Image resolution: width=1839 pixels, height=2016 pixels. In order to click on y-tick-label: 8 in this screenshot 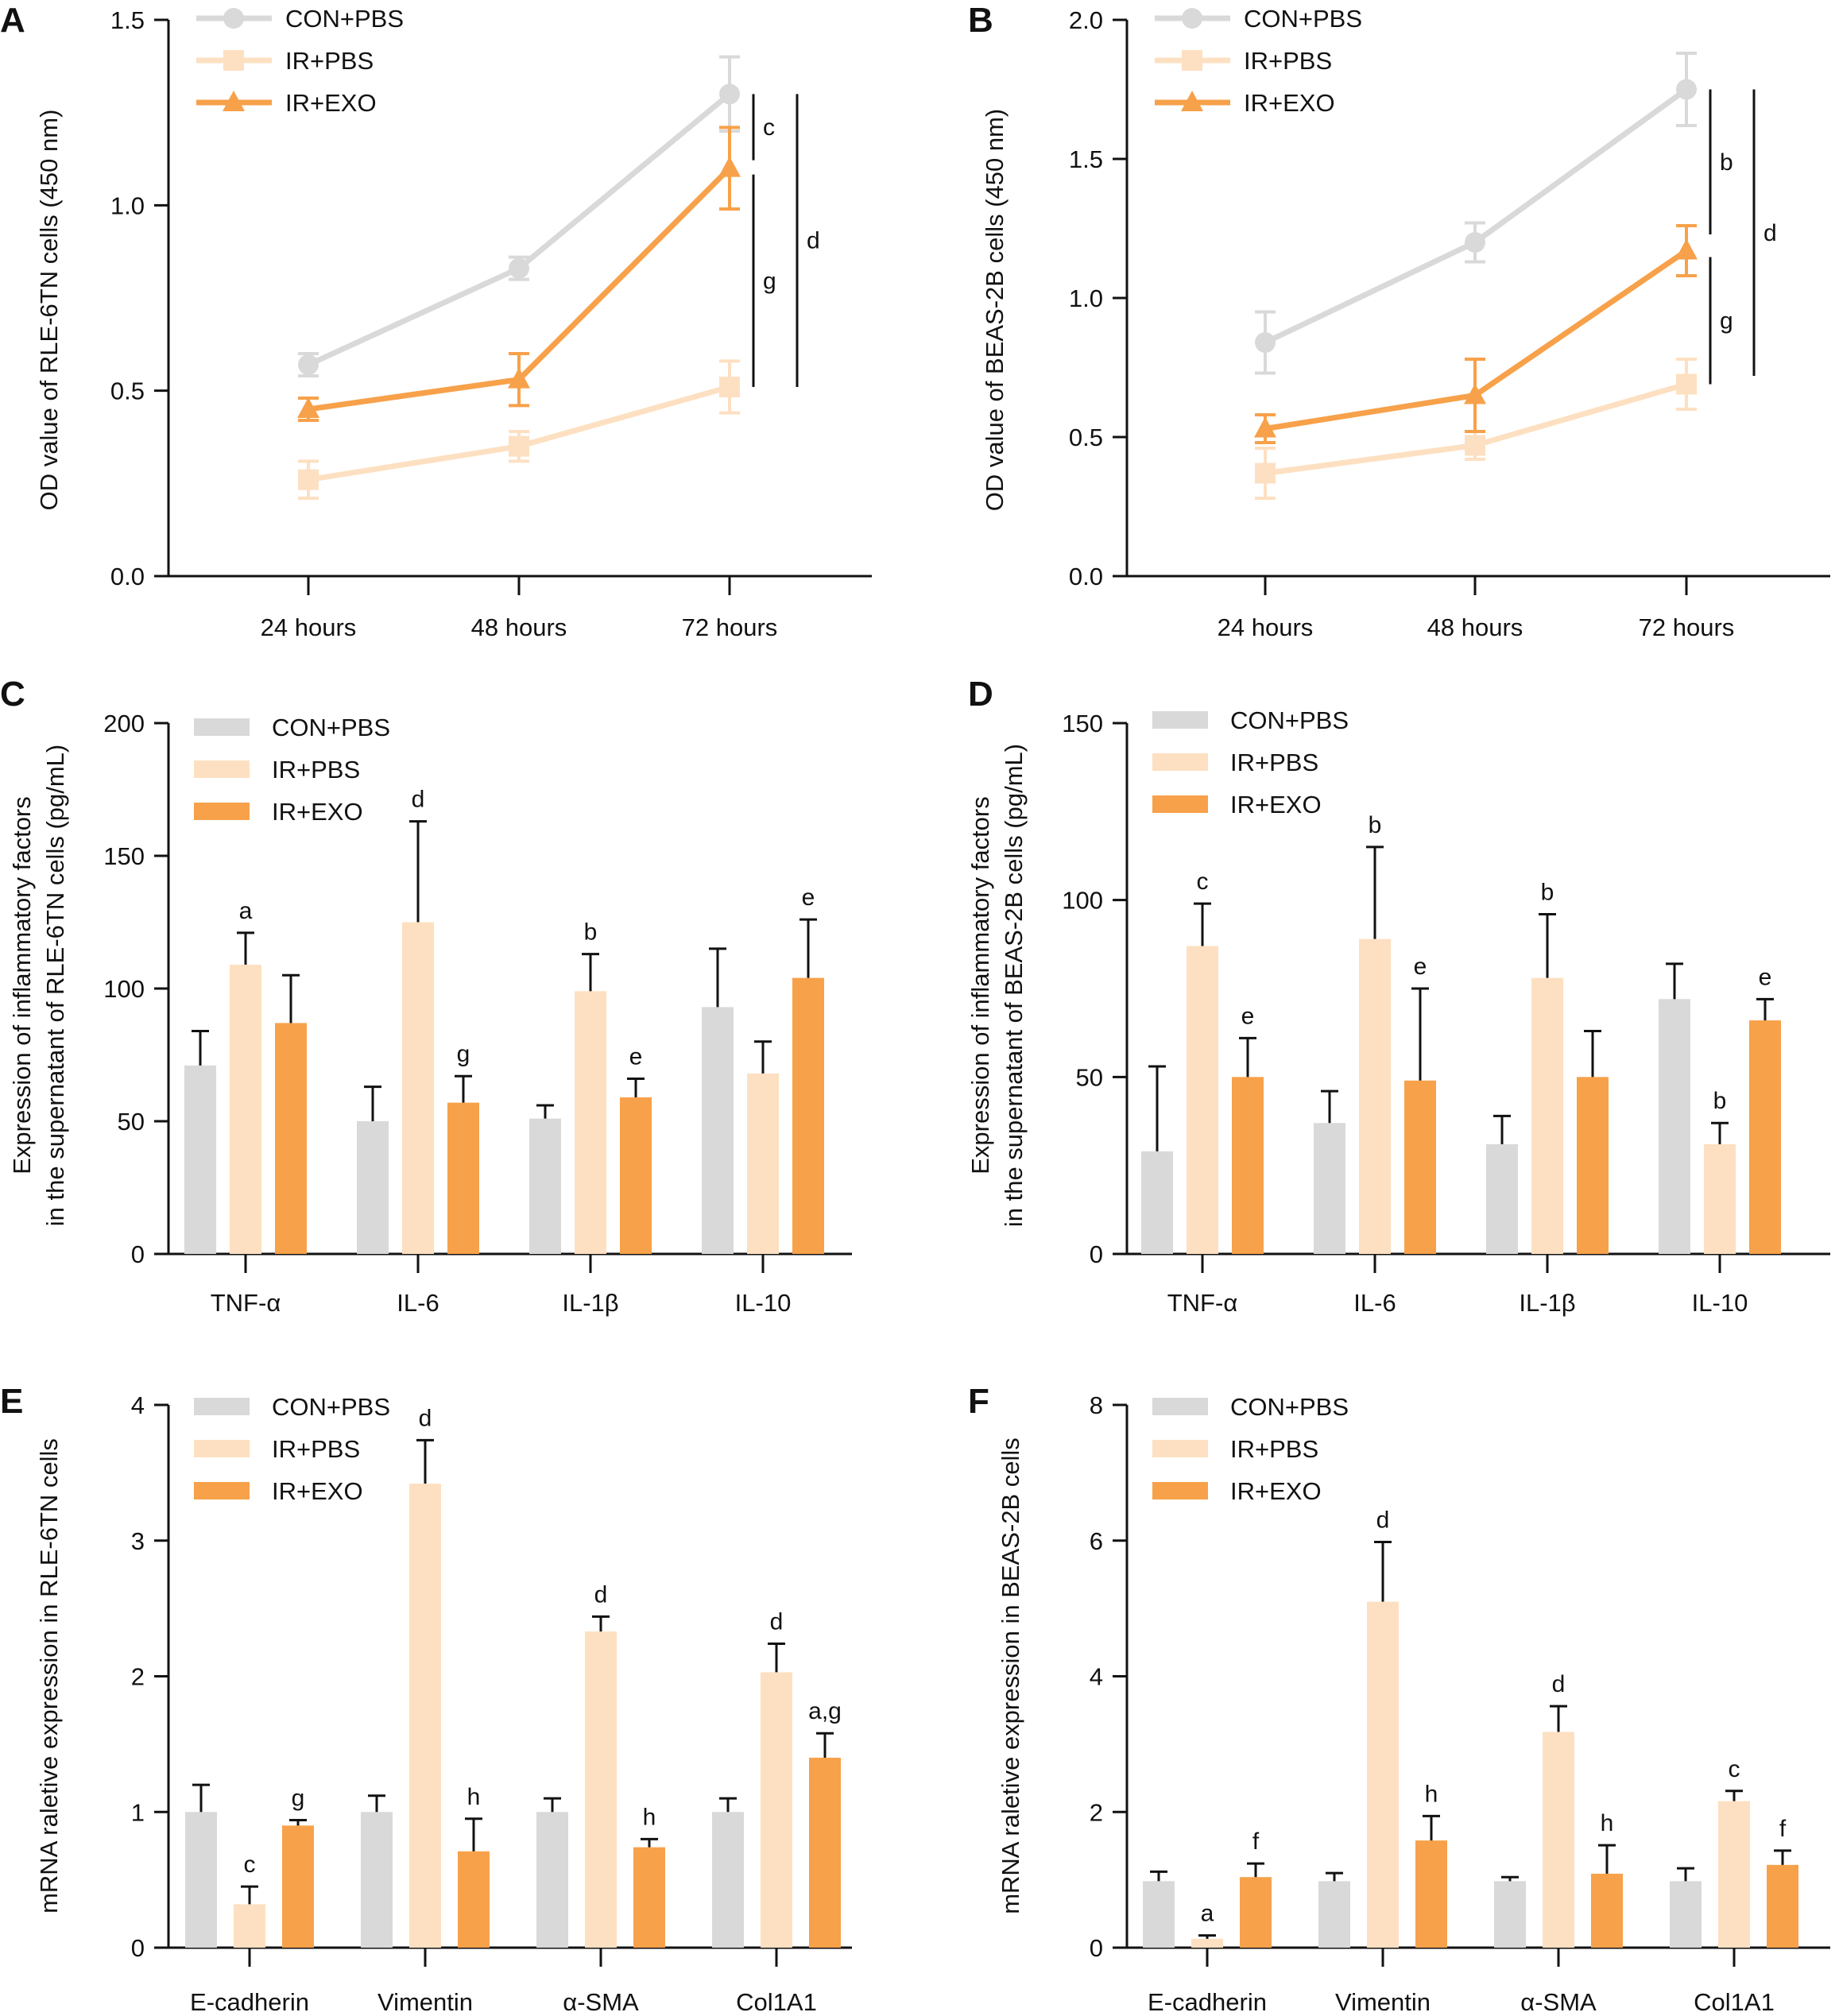, I will do `click(1096, 1405)`.